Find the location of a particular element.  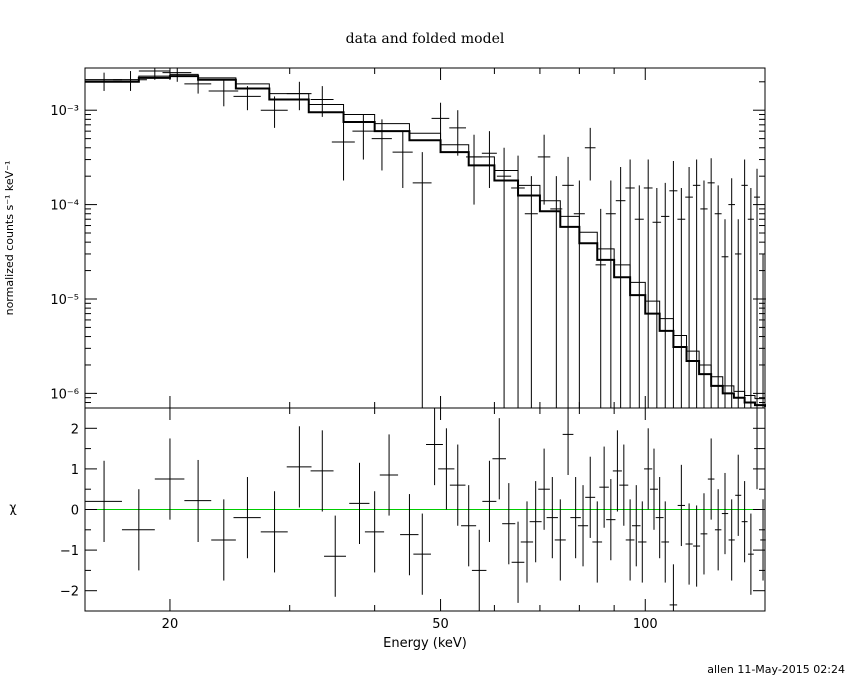

y-tick-label: 1 is located at coordinates (75, 470).